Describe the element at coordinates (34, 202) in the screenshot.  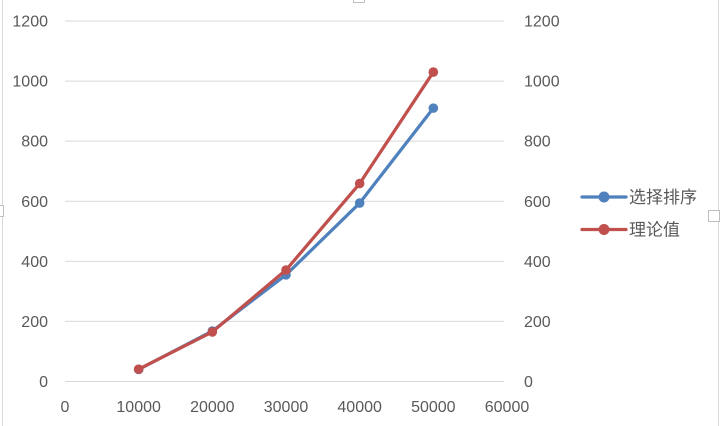
I see `y-axis-left-tick-label: 600` at that location.